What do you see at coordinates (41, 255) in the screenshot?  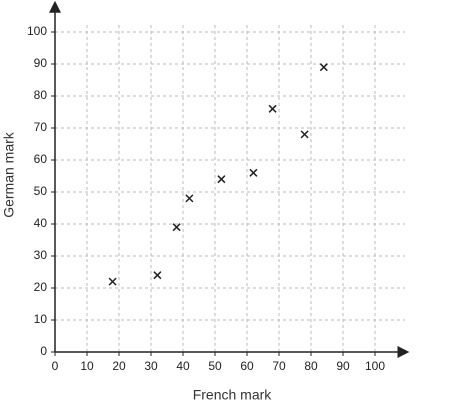 I see `y-tick-label: 30` at bounding box center [41, 255].